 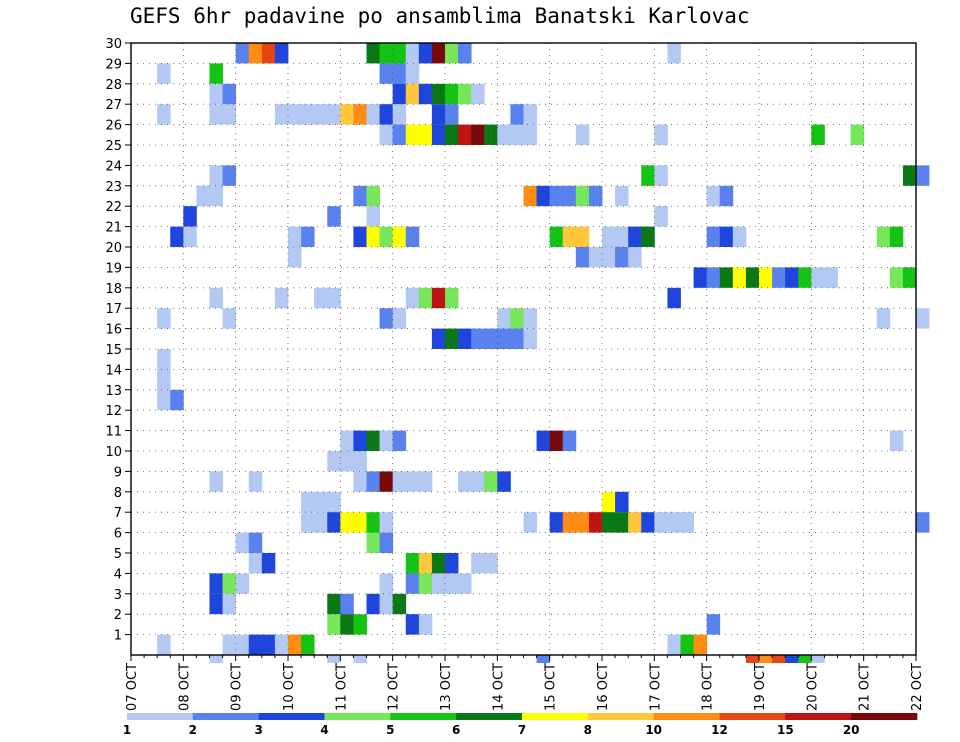 I want to click on y-tick-label: 18, so click(x=113, y=289).